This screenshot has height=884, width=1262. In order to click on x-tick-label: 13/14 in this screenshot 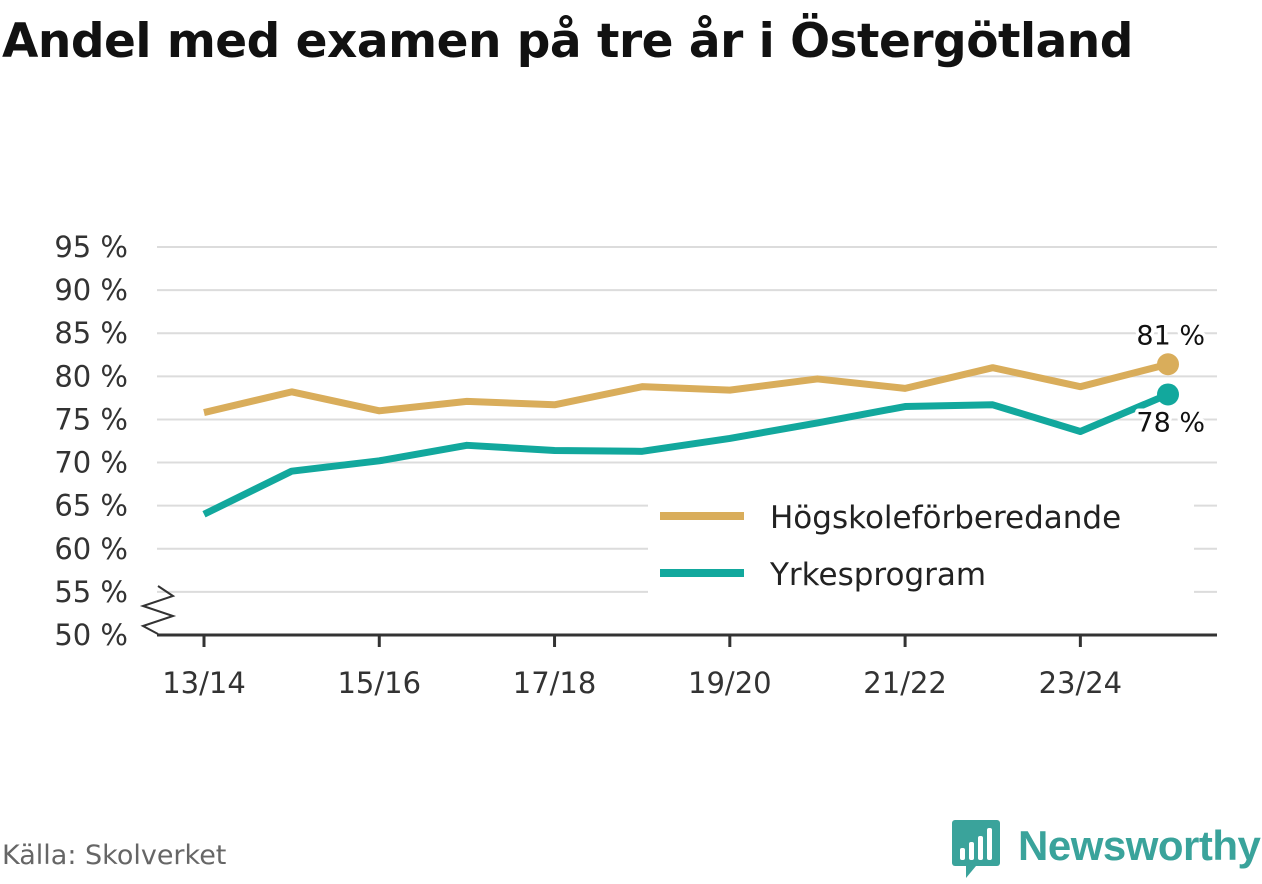, I will do `click(204, 683)`.